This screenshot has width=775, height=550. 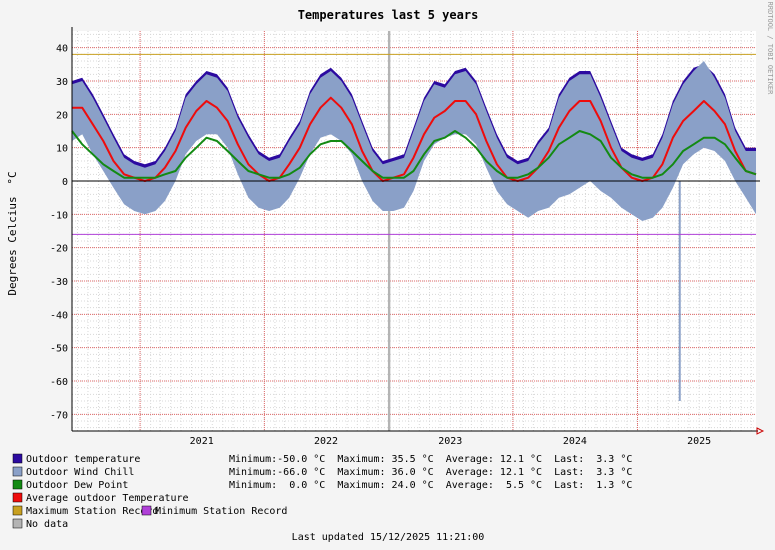 What do you see at coordinates (388, 15) in the screenshot?
I see `chart-title: Temperatures last 5 years` at bounding box center [388, 15].